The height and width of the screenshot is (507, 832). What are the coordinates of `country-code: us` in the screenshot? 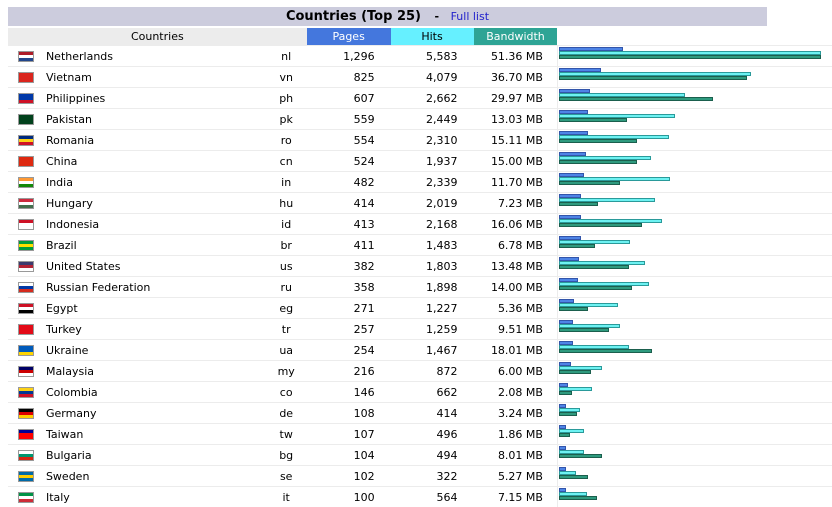 It's located at (286, 266).